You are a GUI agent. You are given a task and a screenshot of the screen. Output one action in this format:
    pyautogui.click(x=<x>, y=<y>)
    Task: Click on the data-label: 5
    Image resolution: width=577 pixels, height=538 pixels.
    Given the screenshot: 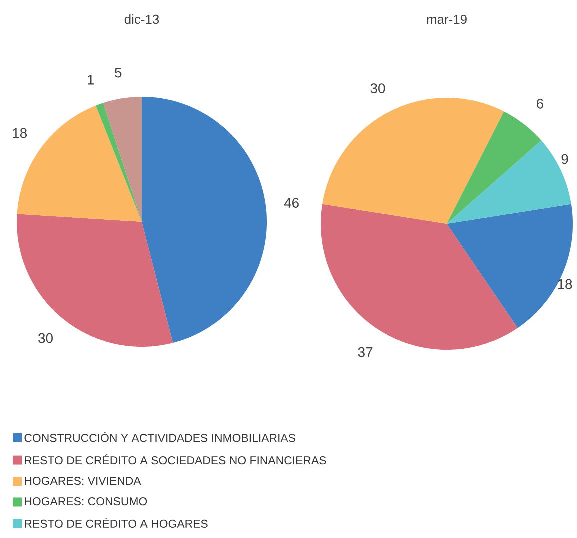 What is the action you would take?
    pyautogui.click(x=118, y=73)
    